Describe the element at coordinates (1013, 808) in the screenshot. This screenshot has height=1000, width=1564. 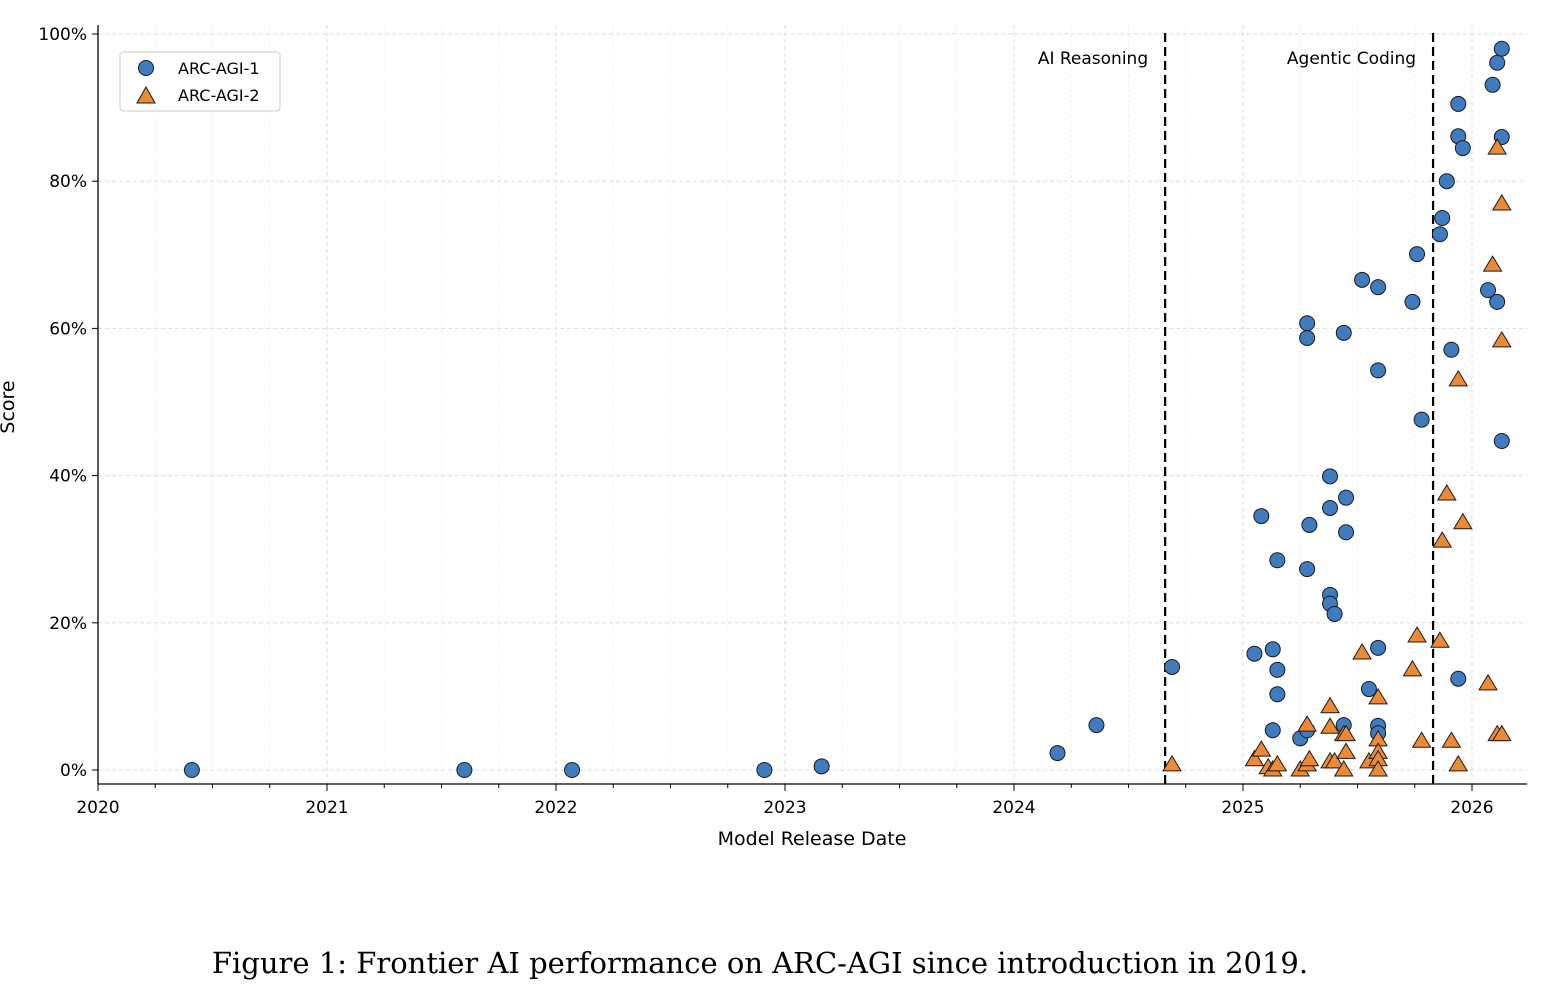
I see `x-tick-label: 2024` at that location.